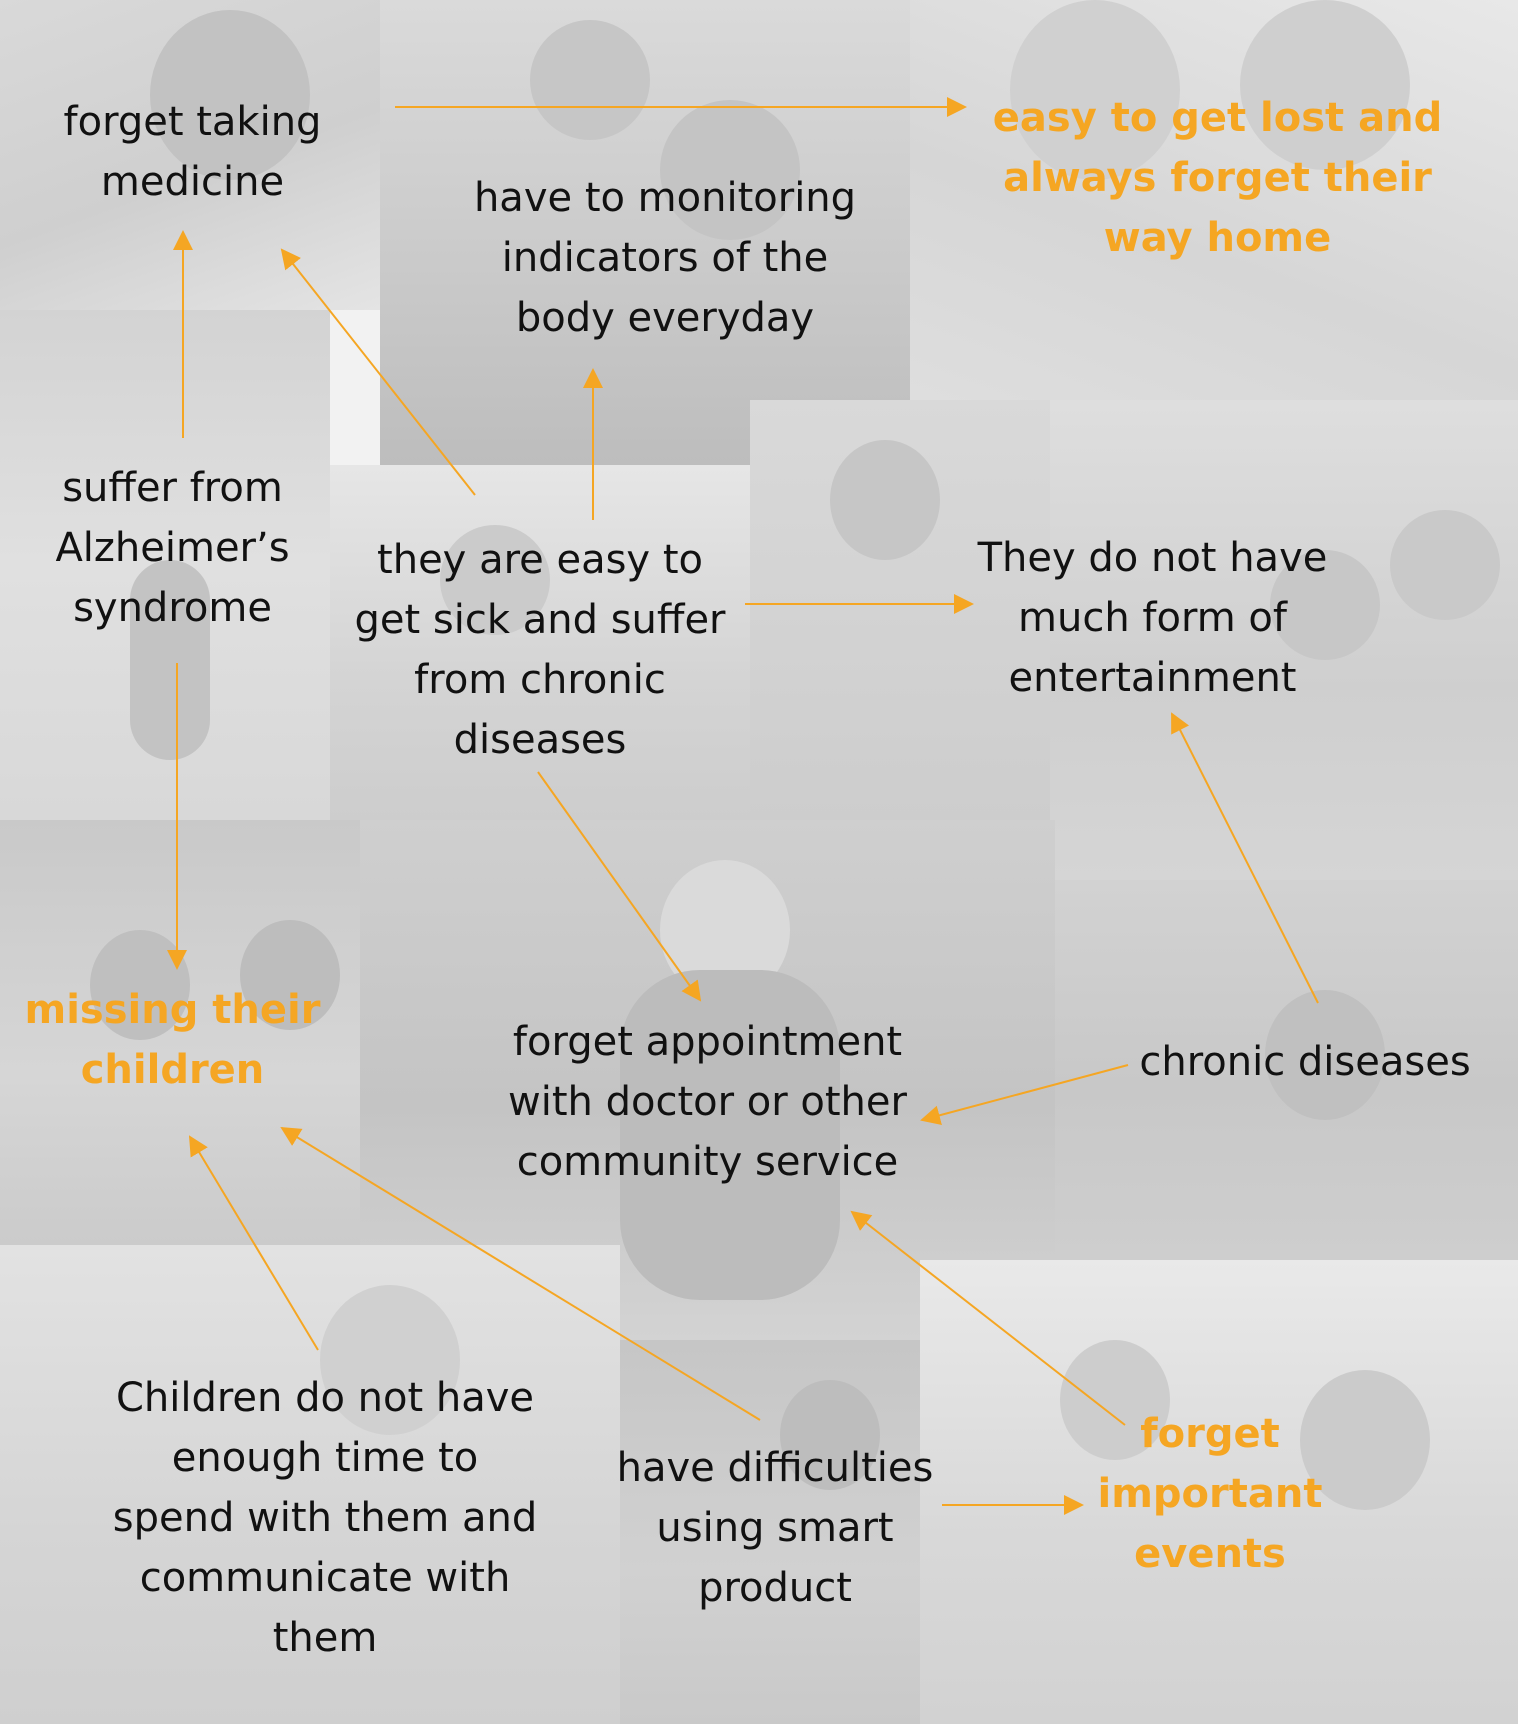 Image resolution: width=1518 pixels, height=1724 pixels. I want to click on node-line: children, so click(172, 1070).